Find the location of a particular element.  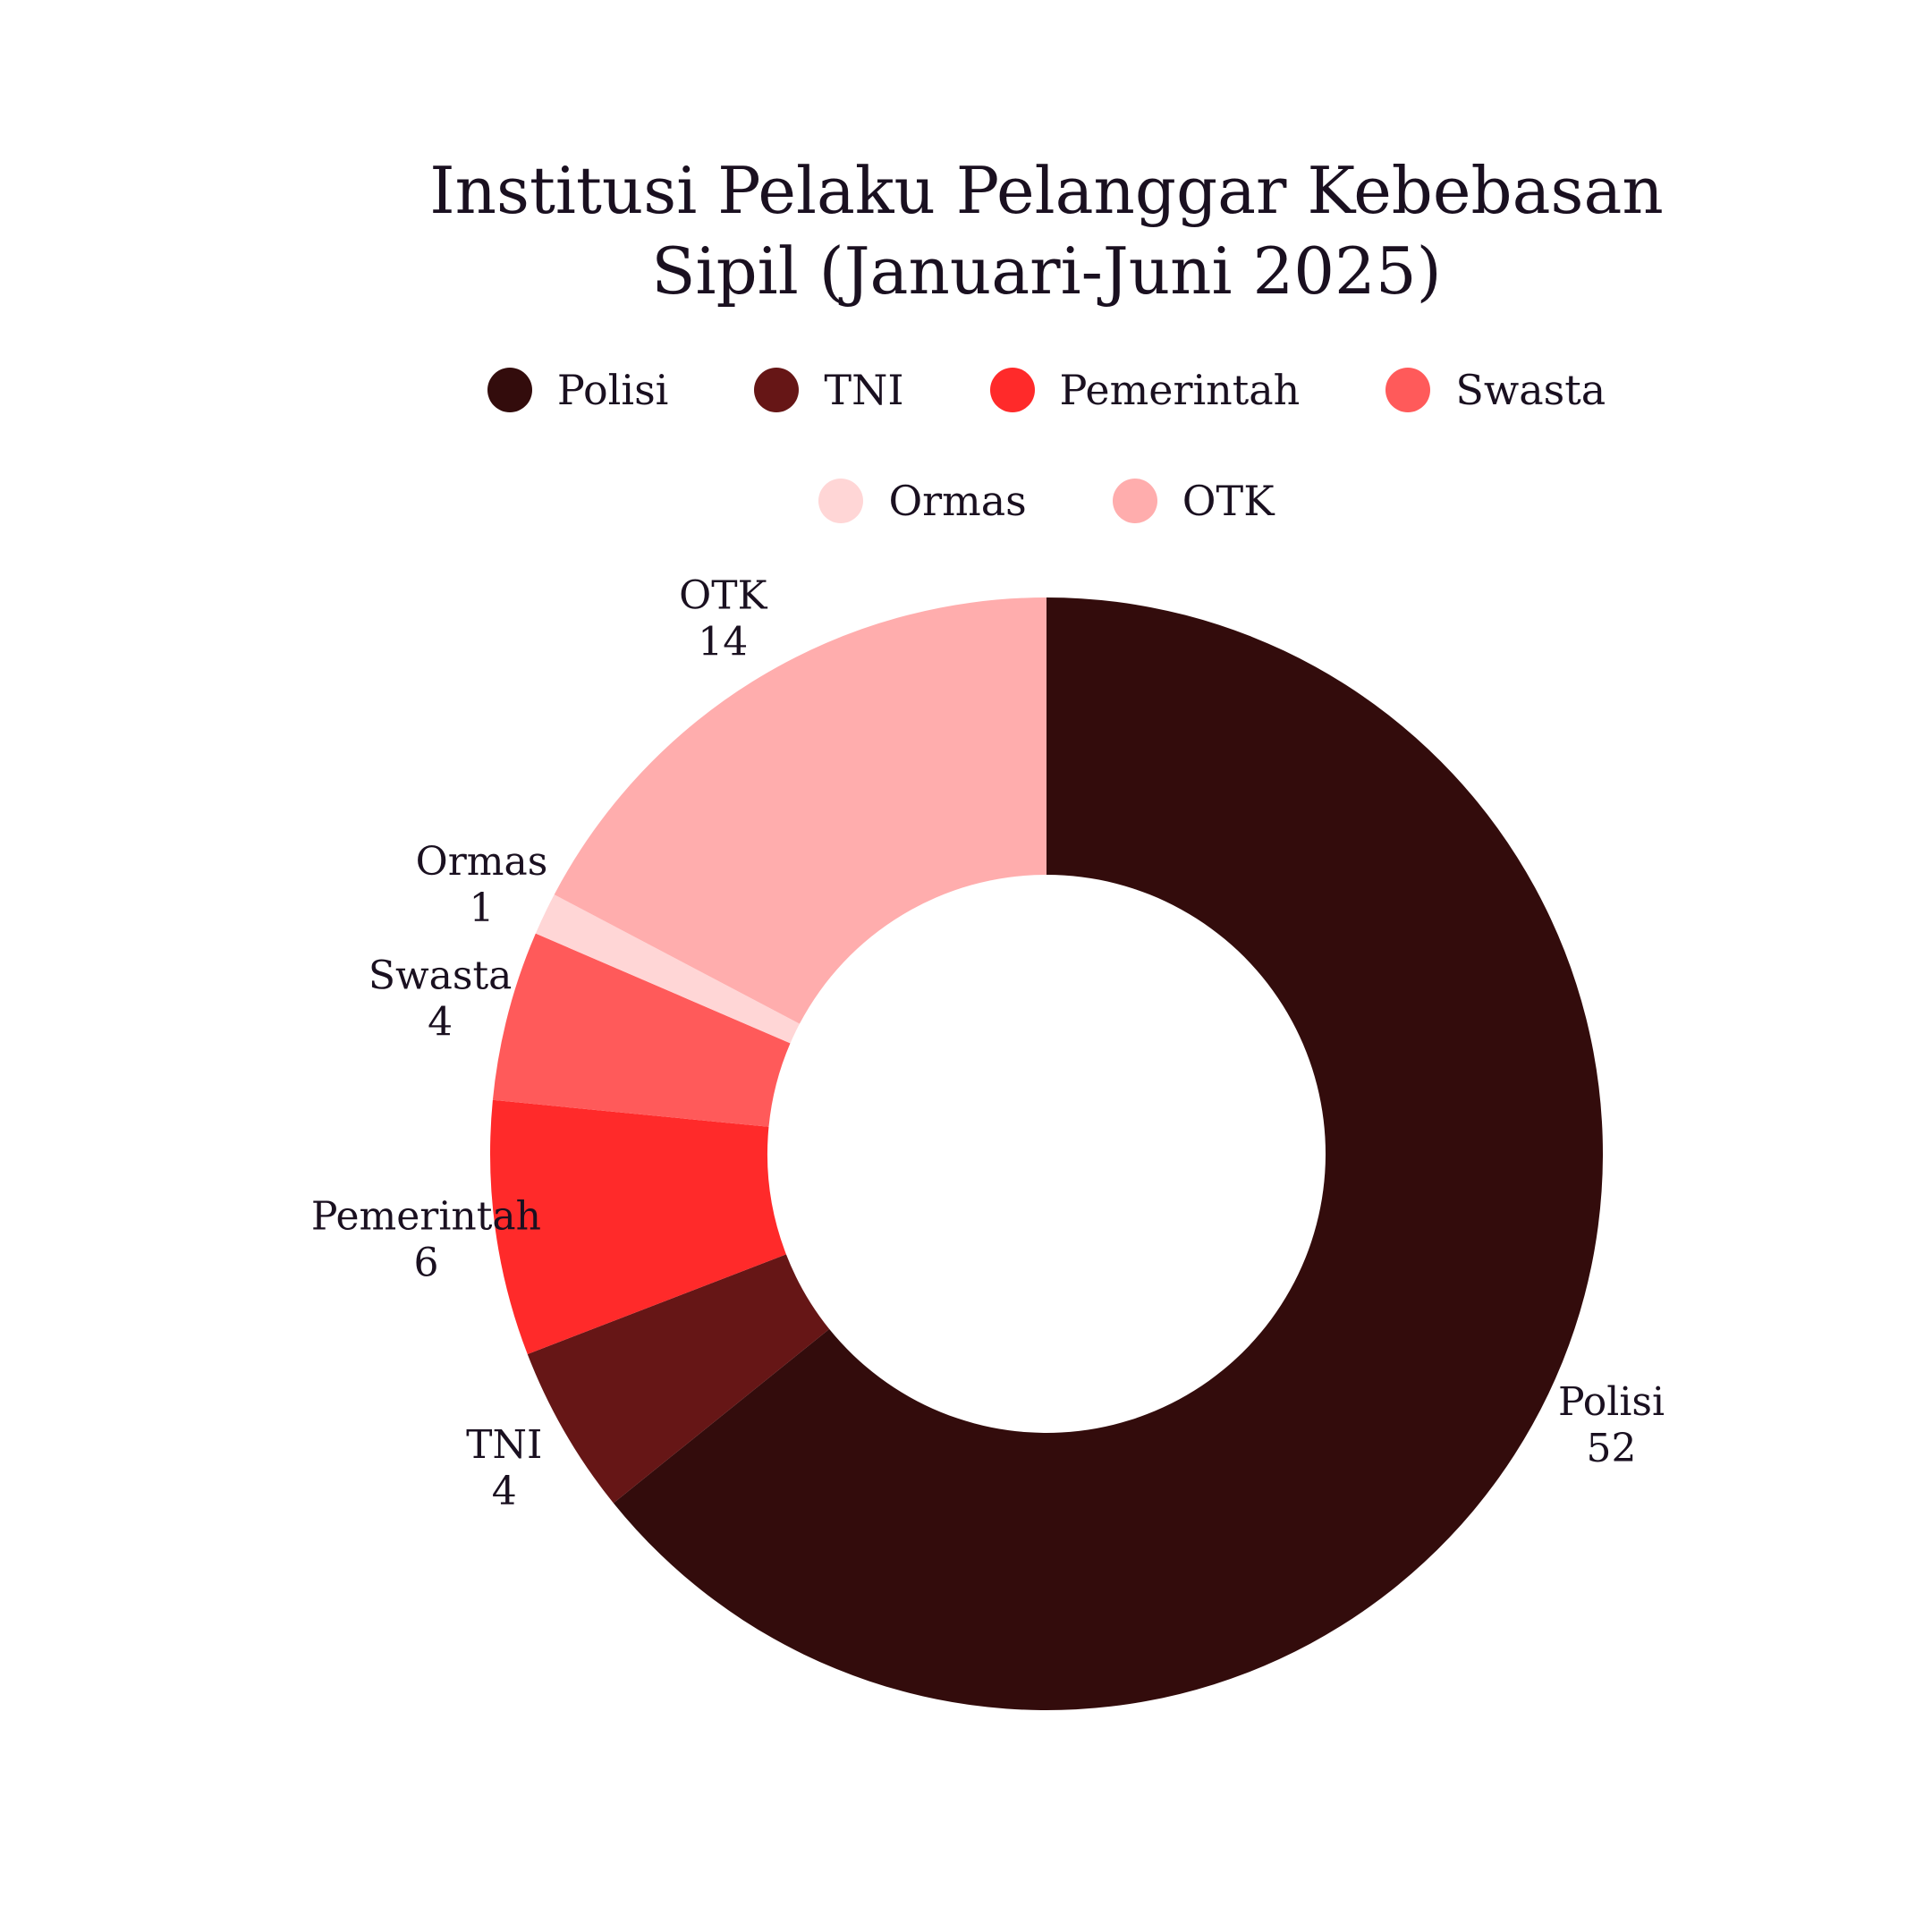

slice-tni is located at coordinates (678, 1379).